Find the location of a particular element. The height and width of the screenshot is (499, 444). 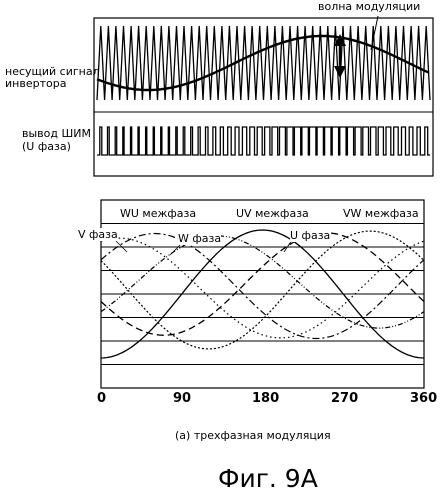

x-tick-270: 270 is located at coordinates (345, 398).